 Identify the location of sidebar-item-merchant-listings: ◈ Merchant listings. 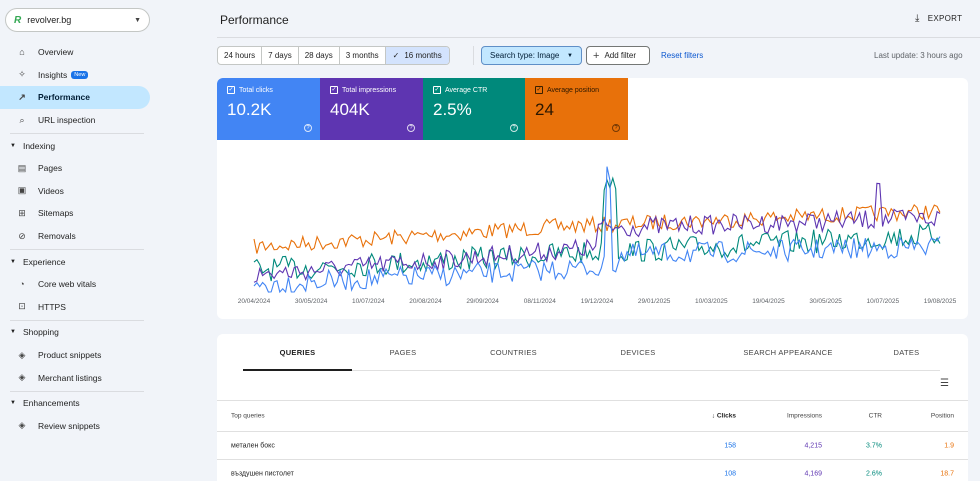
(75, 377).